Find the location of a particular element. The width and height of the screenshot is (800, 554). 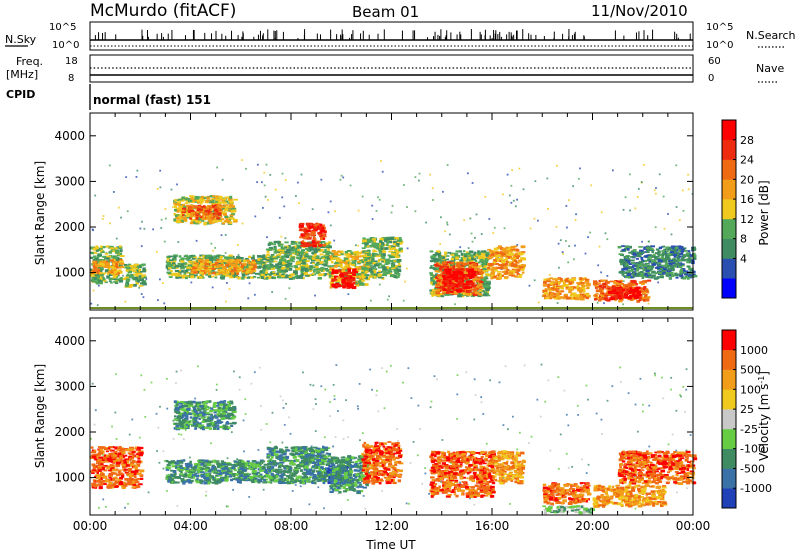

nsky-label: N.Sky is located at coordinates (21, 39).